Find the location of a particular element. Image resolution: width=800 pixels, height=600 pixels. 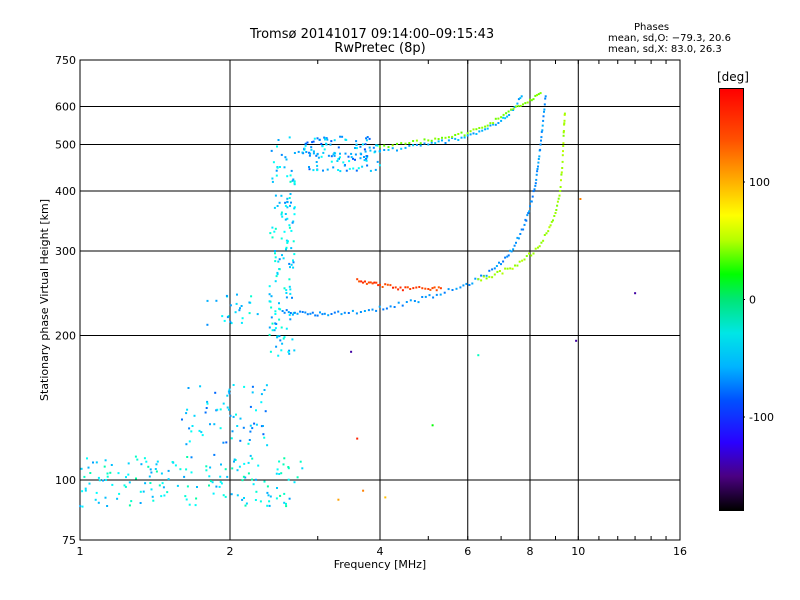

phase-stats-o: mean, sd,O: −79.3, 20.6 is located at coordinates (669, 38).